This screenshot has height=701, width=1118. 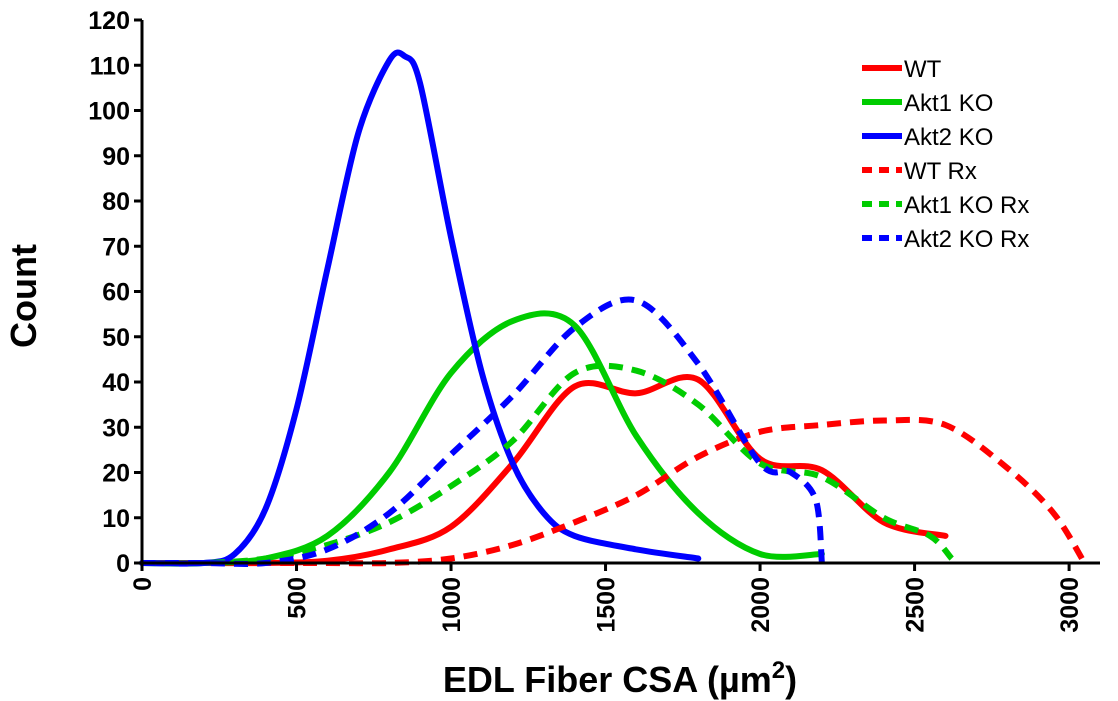 What do you see at coordinates (143, 584) in the screenshot?
I see `x-tick-label: 0` at bounding box center [143, 584].